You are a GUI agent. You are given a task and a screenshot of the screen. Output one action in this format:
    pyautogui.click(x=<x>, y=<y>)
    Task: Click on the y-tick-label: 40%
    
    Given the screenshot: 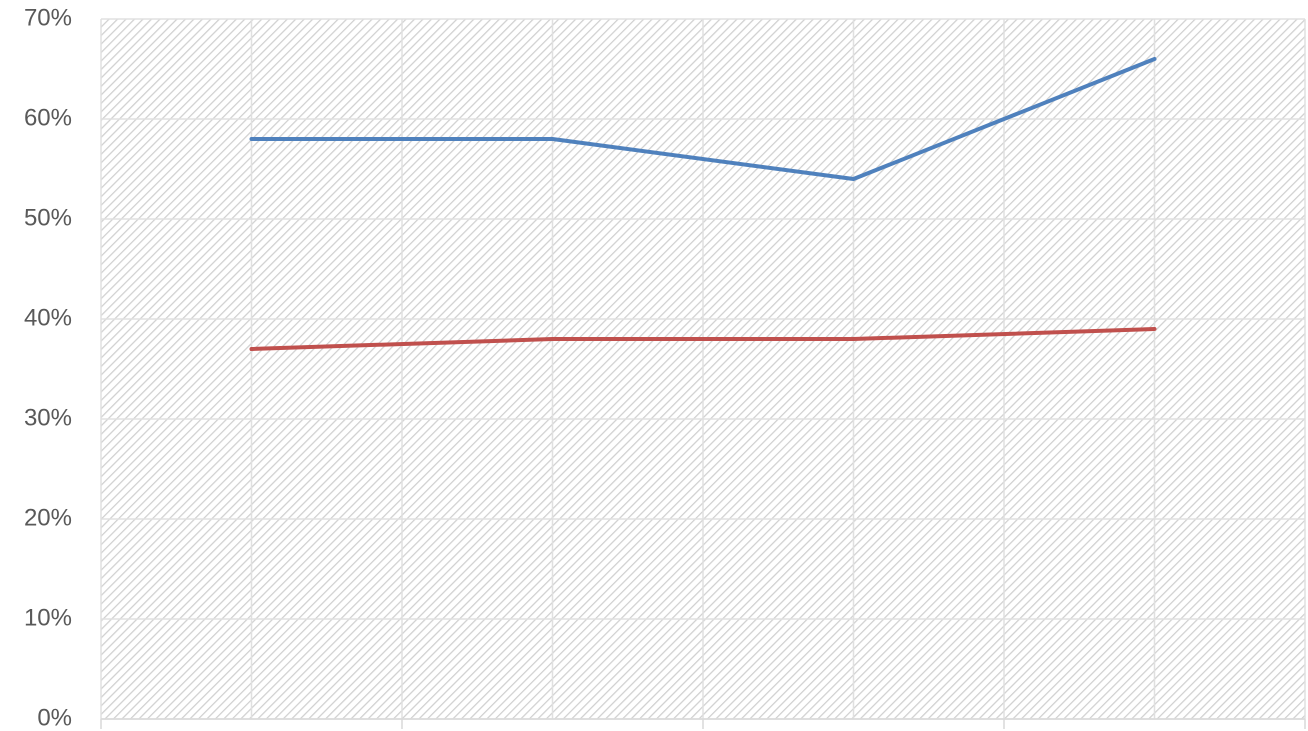 What is the action you would take?
    pyautogui.click(x=48, y=317)
    